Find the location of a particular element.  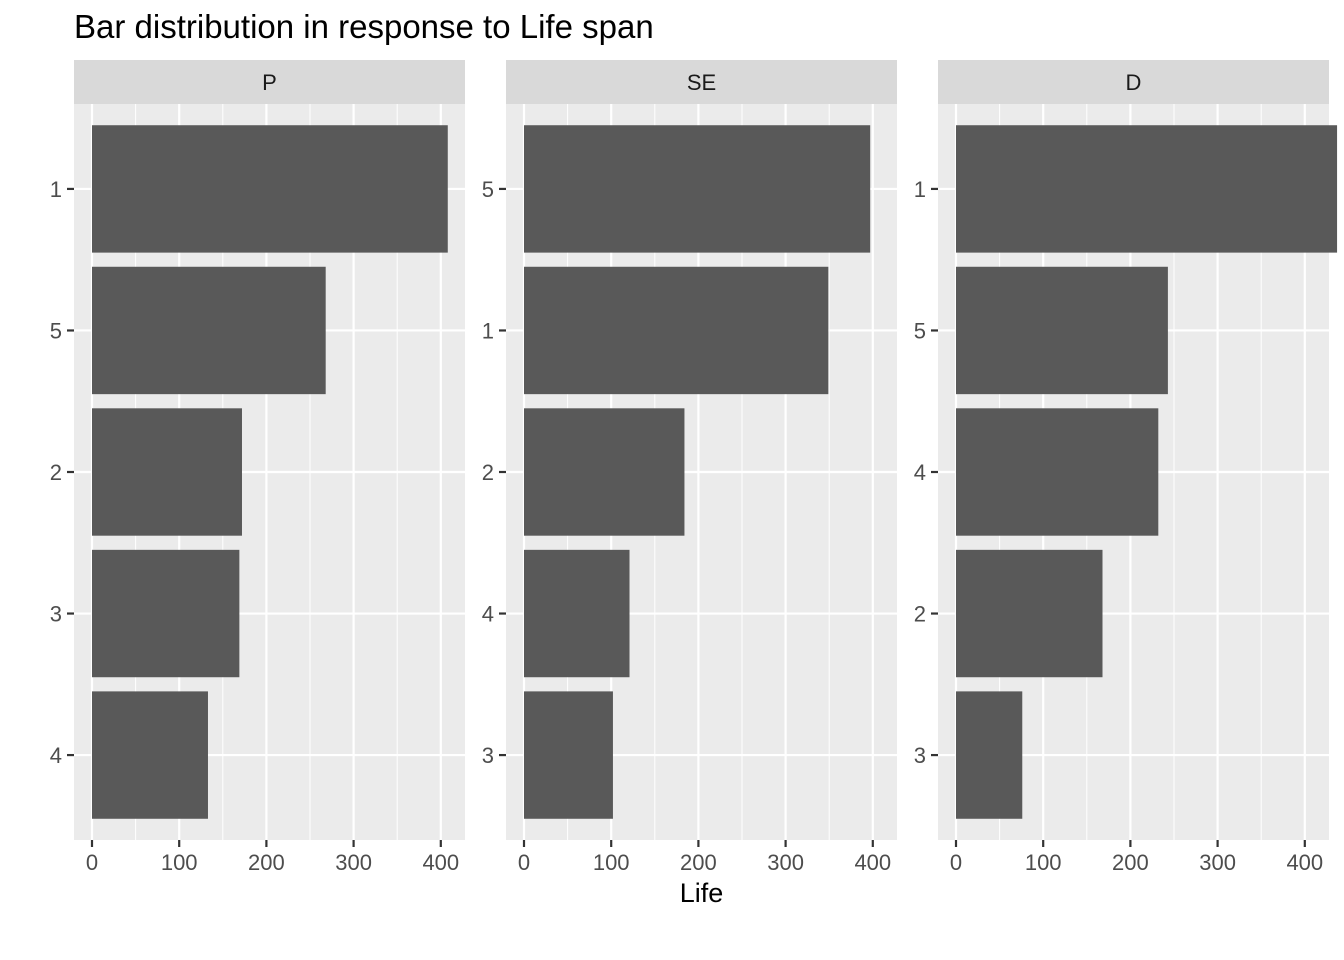

x-axis-title: Life is located at coordinates (702, 893).